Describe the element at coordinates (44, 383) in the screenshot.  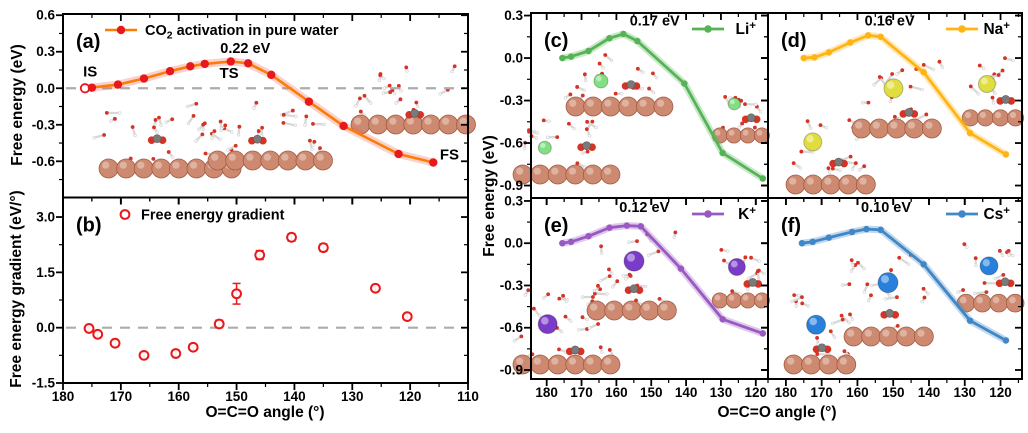
I see `y-tick-label: -1.5` at that location.